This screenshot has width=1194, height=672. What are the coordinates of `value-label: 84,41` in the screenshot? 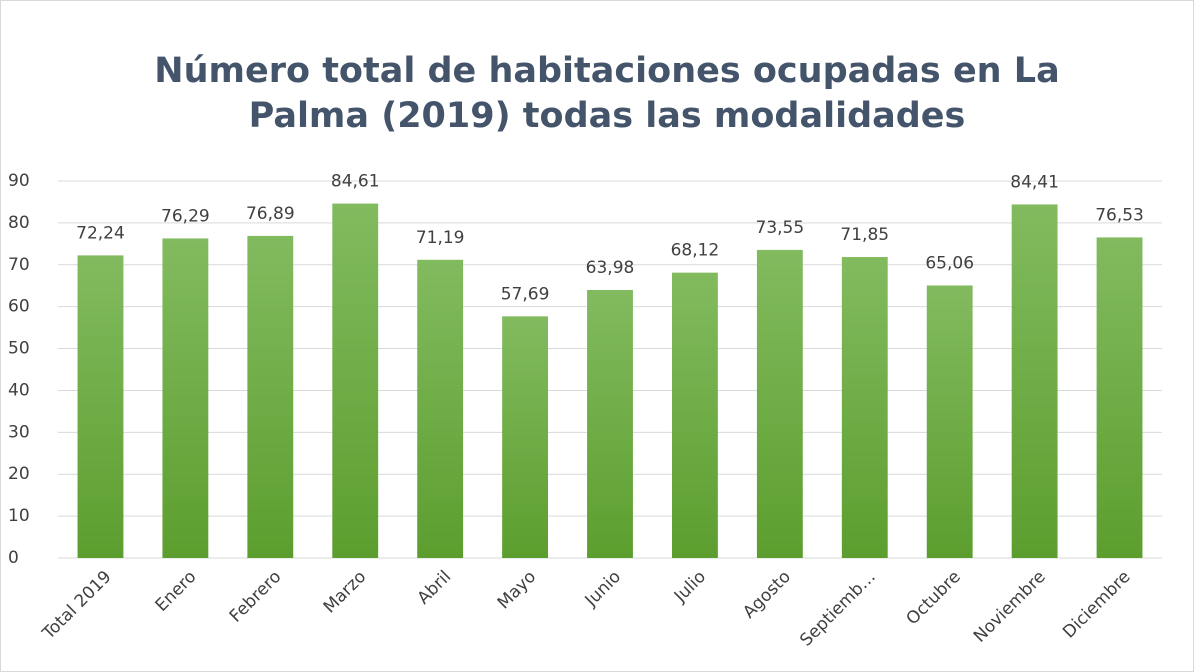 It's located at (1034, 182).